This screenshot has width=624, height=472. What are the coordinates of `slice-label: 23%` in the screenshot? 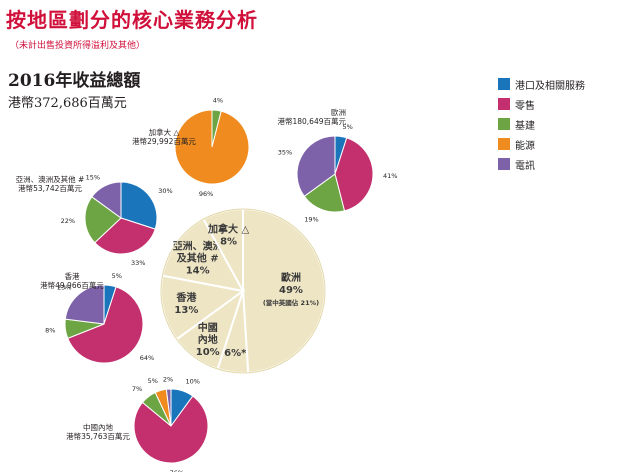 It's located at (64, 288).